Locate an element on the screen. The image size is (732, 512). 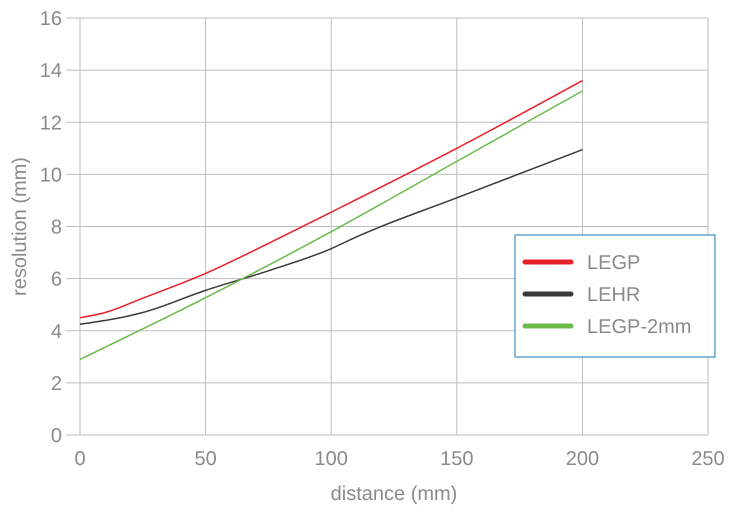
x-axis-title: distance (mm) is located at coordinates (394, 494).